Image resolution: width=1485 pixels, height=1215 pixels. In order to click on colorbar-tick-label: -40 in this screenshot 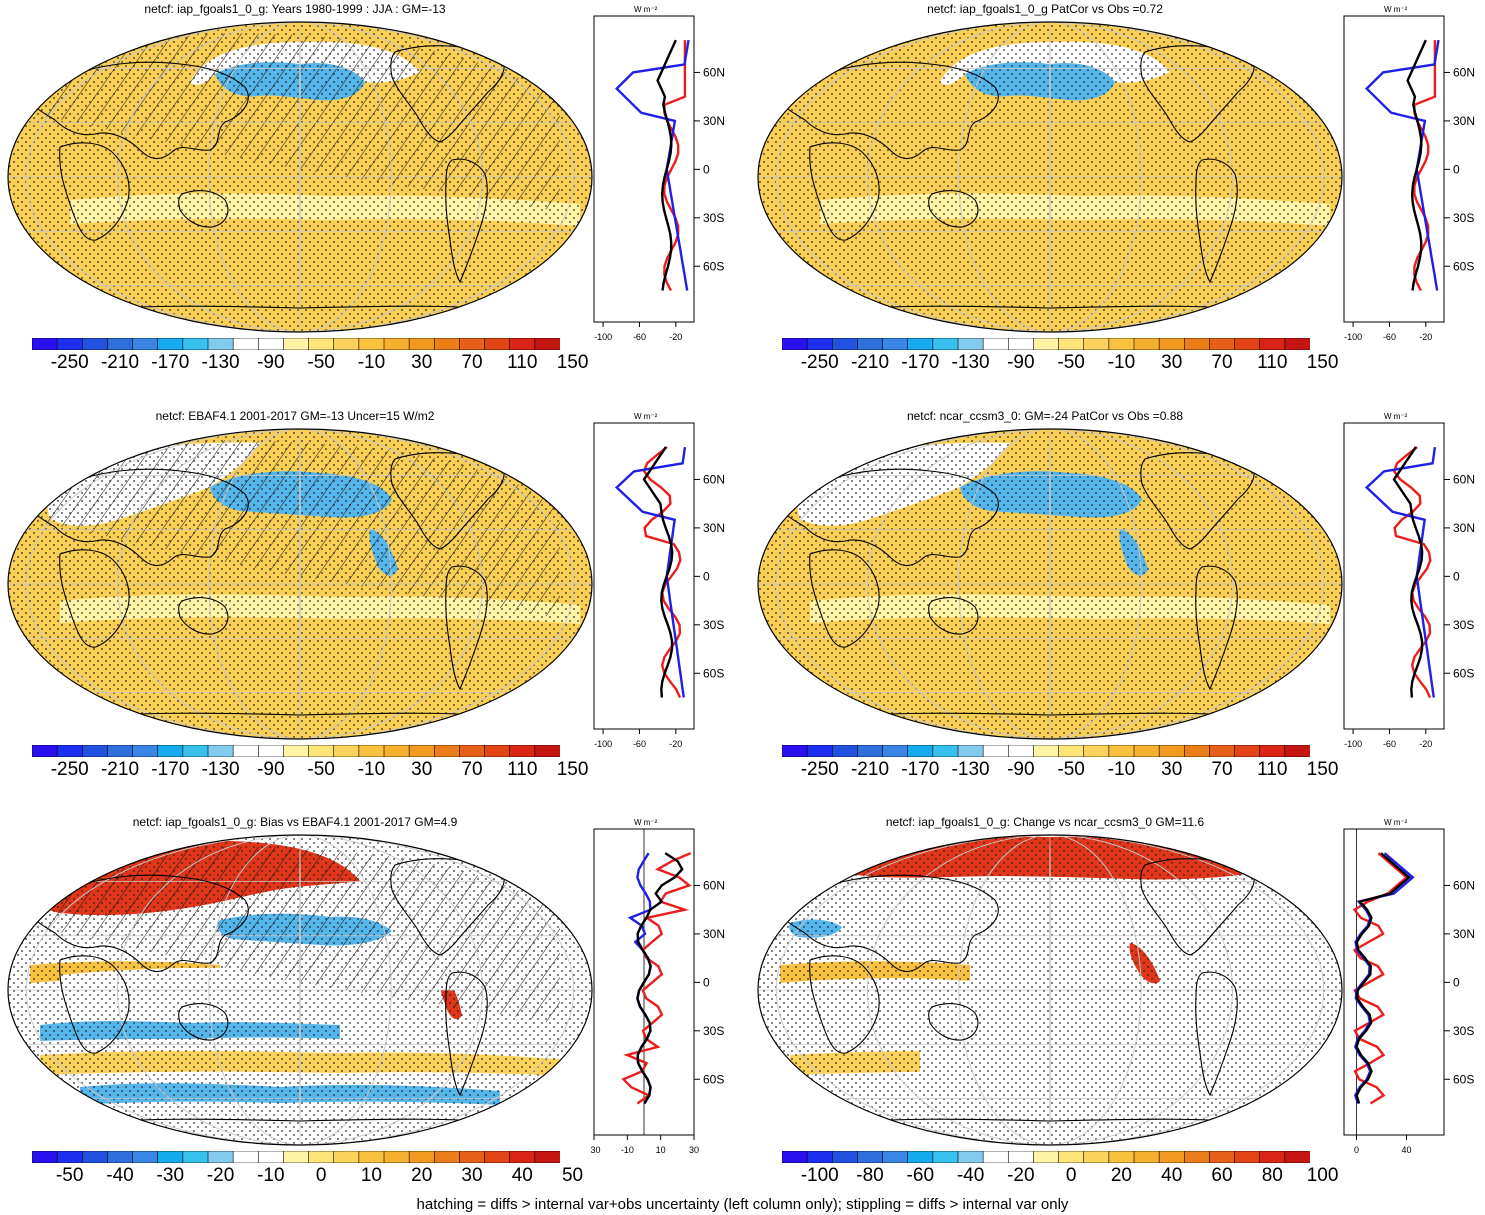, I will do `click(120, 1175)`.